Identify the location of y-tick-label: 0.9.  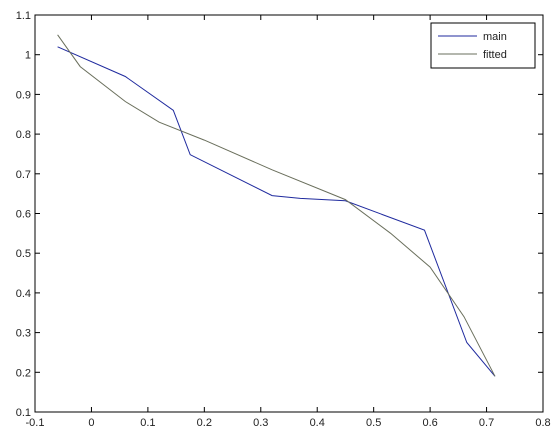
(23, 95).